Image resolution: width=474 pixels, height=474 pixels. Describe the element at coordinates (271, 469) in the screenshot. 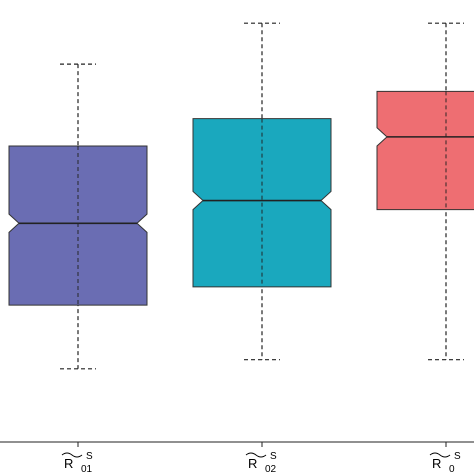

I see `tick-label-sub: 02` at that location.